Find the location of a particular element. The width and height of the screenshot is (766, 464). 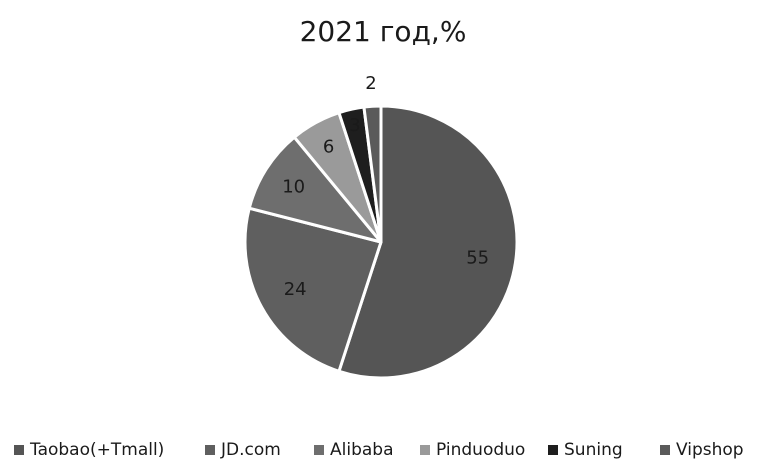

legend-label-pinduoduo: Pinduoduo is located at coordinates (480, 450).